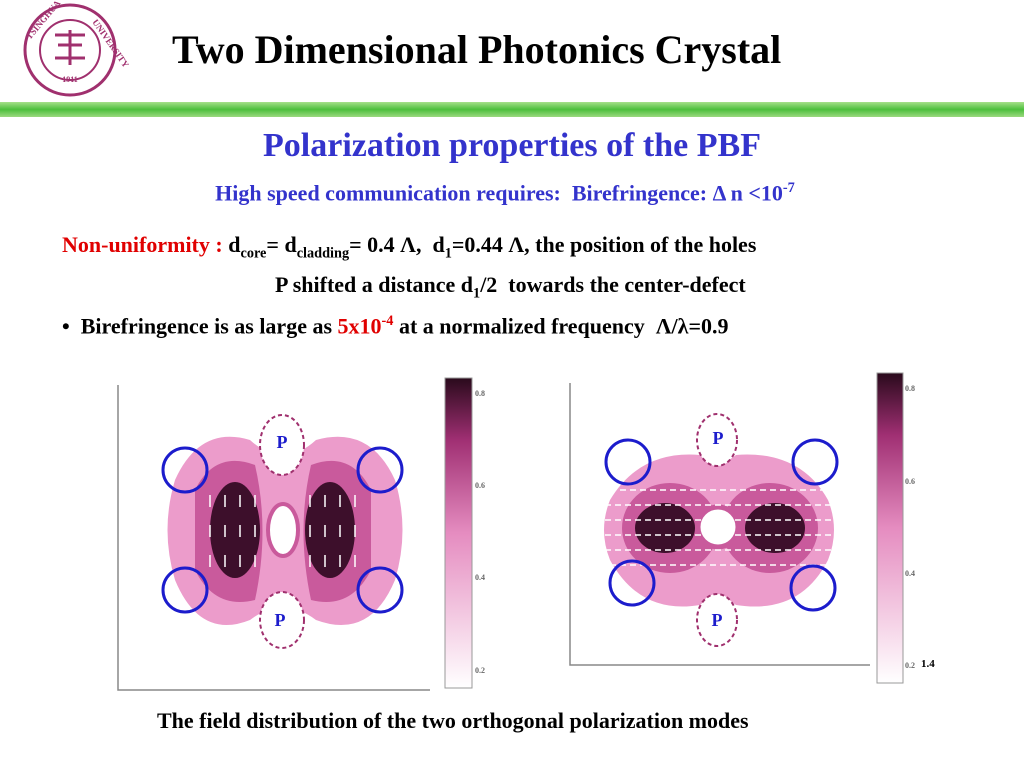 The width and height of the screenshot is (1024, 768). I want to click on subtitle: Polarization properties of the PBF, so click(512, 145).